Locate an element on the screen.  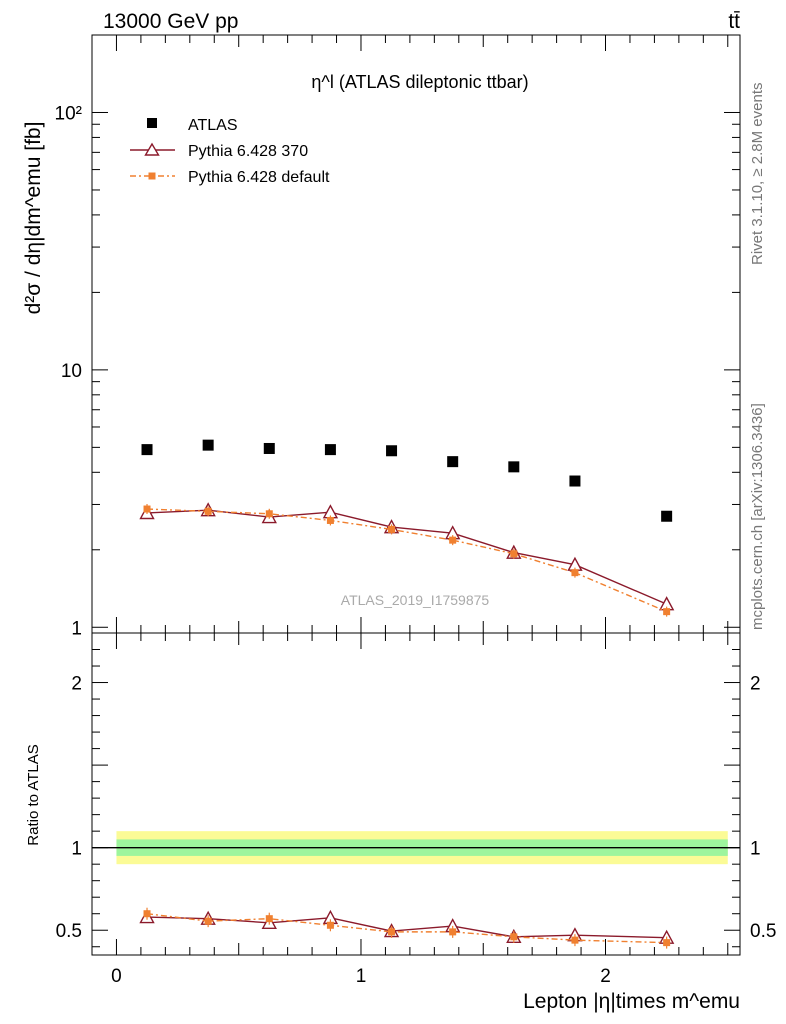
legend-label-atlas: ATLAS is located at coordinates (213, 125).